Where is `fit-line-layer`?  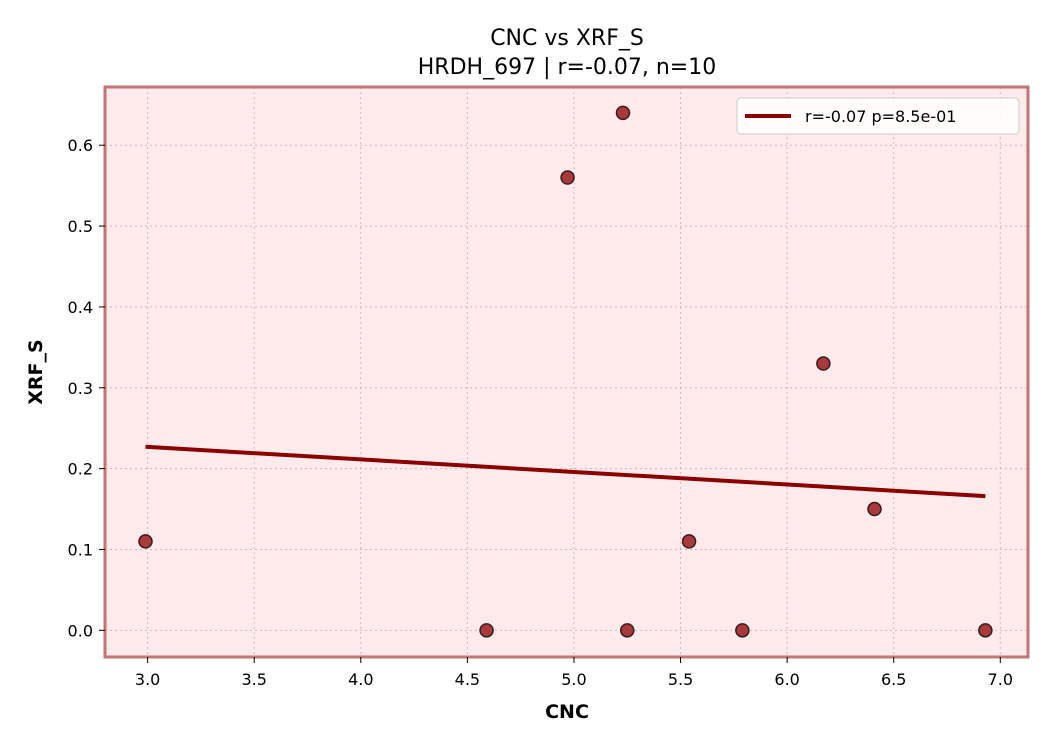
fit-line-layer is located at coordinates (565, 471).